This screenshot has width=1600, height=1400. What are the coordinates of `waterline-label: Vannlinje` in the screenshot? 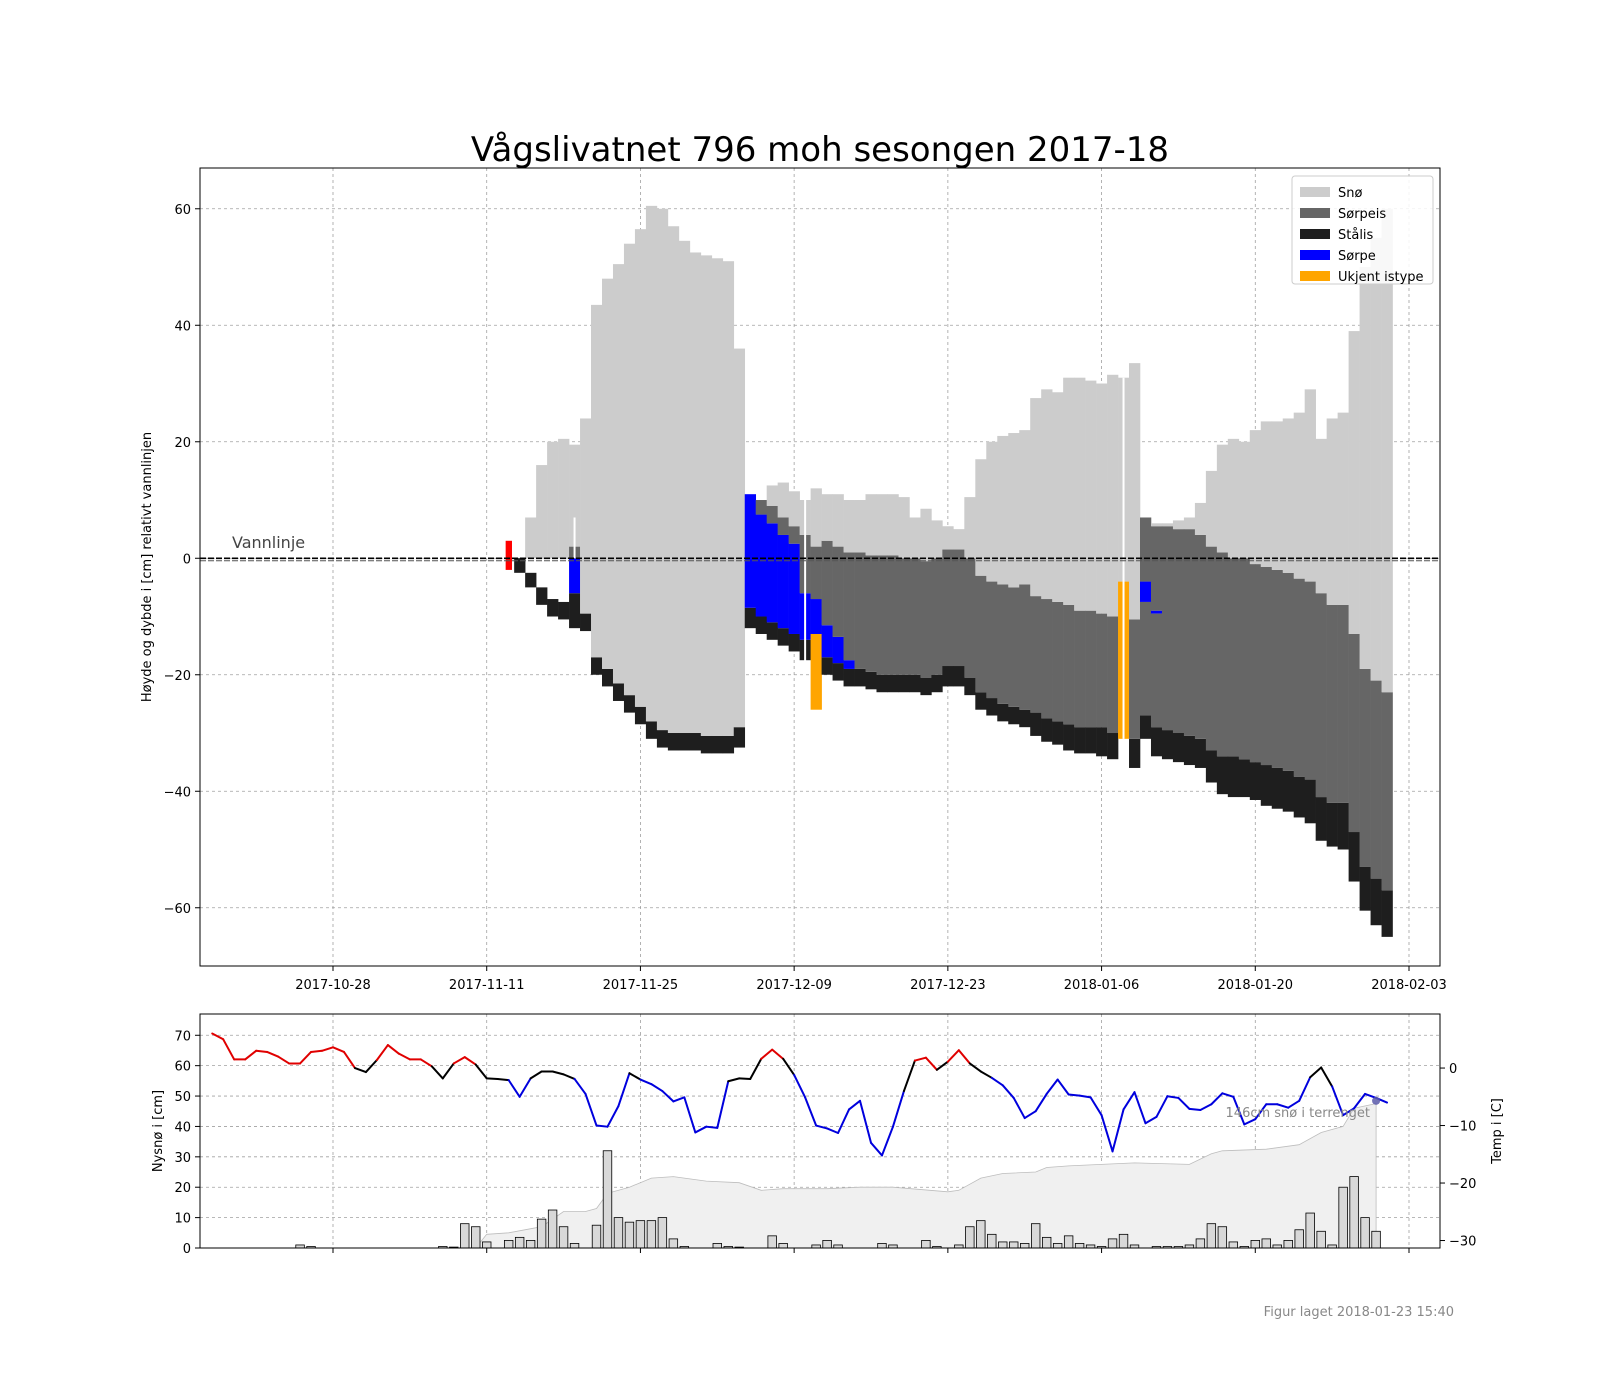 It's located at (268, 542).